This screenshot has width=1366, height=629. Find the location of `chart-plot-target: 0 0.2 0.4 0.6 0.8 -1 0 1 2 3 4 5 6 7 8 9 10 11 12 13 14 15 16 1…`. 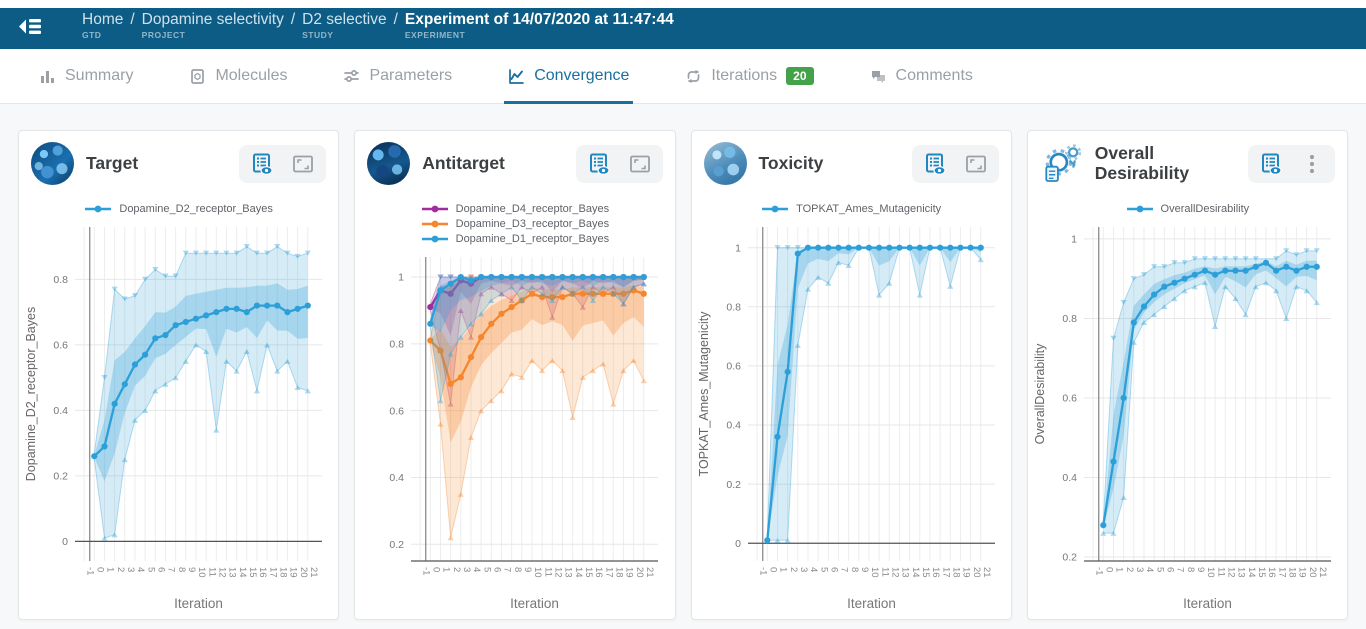

chart-plot-target: 0 0.2 0.4 0.6 0.8 -1 0 1 2 3 4 5 6 7 8 9 10 11 12 13 14 15 16 1… is located at coordinates (178, 416).